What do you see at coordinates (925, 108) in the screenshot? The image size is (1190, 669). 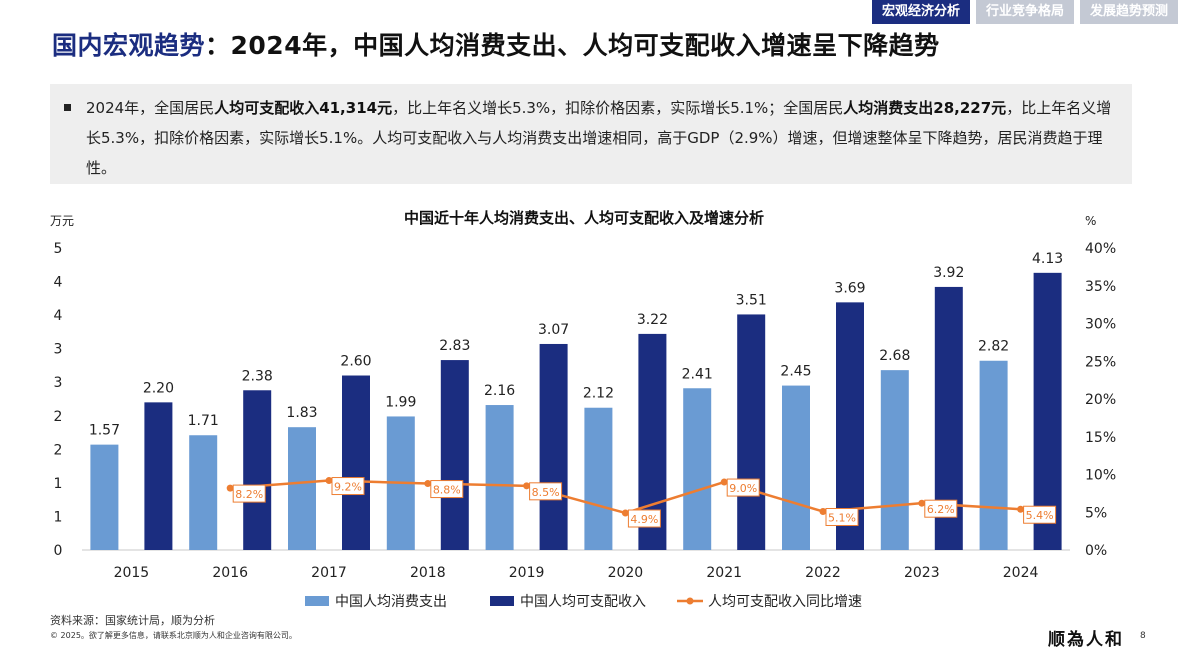 I see `summary-consumption-highlight: 人均消费支出28,227元` at bounding box center [925, 108].